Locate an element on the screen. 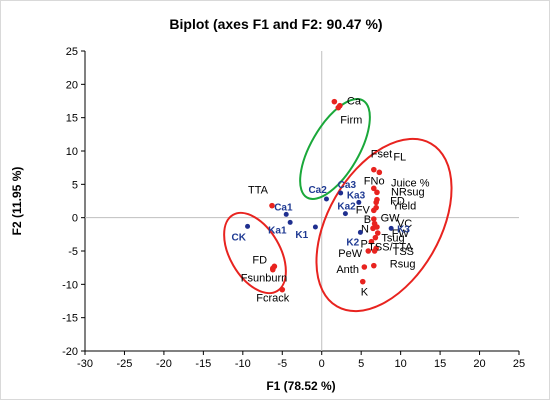  variable-label: K is located at coordinates (365, 293).